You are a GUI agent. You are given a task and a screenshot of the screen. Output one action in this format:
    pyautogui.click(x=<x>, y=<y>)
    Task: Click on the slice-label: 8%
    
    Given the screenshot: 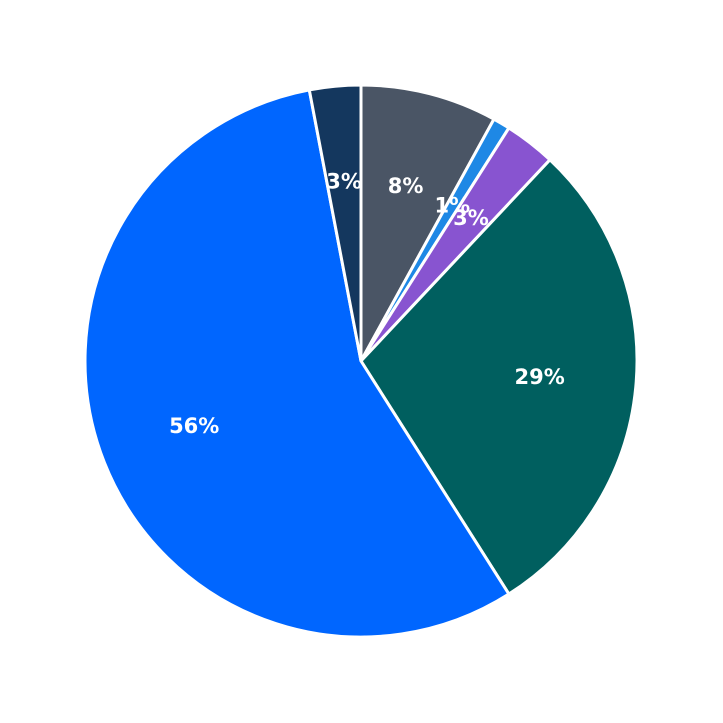 What is the action you would take?
    pyautogui.click(x=406, y=186)
    